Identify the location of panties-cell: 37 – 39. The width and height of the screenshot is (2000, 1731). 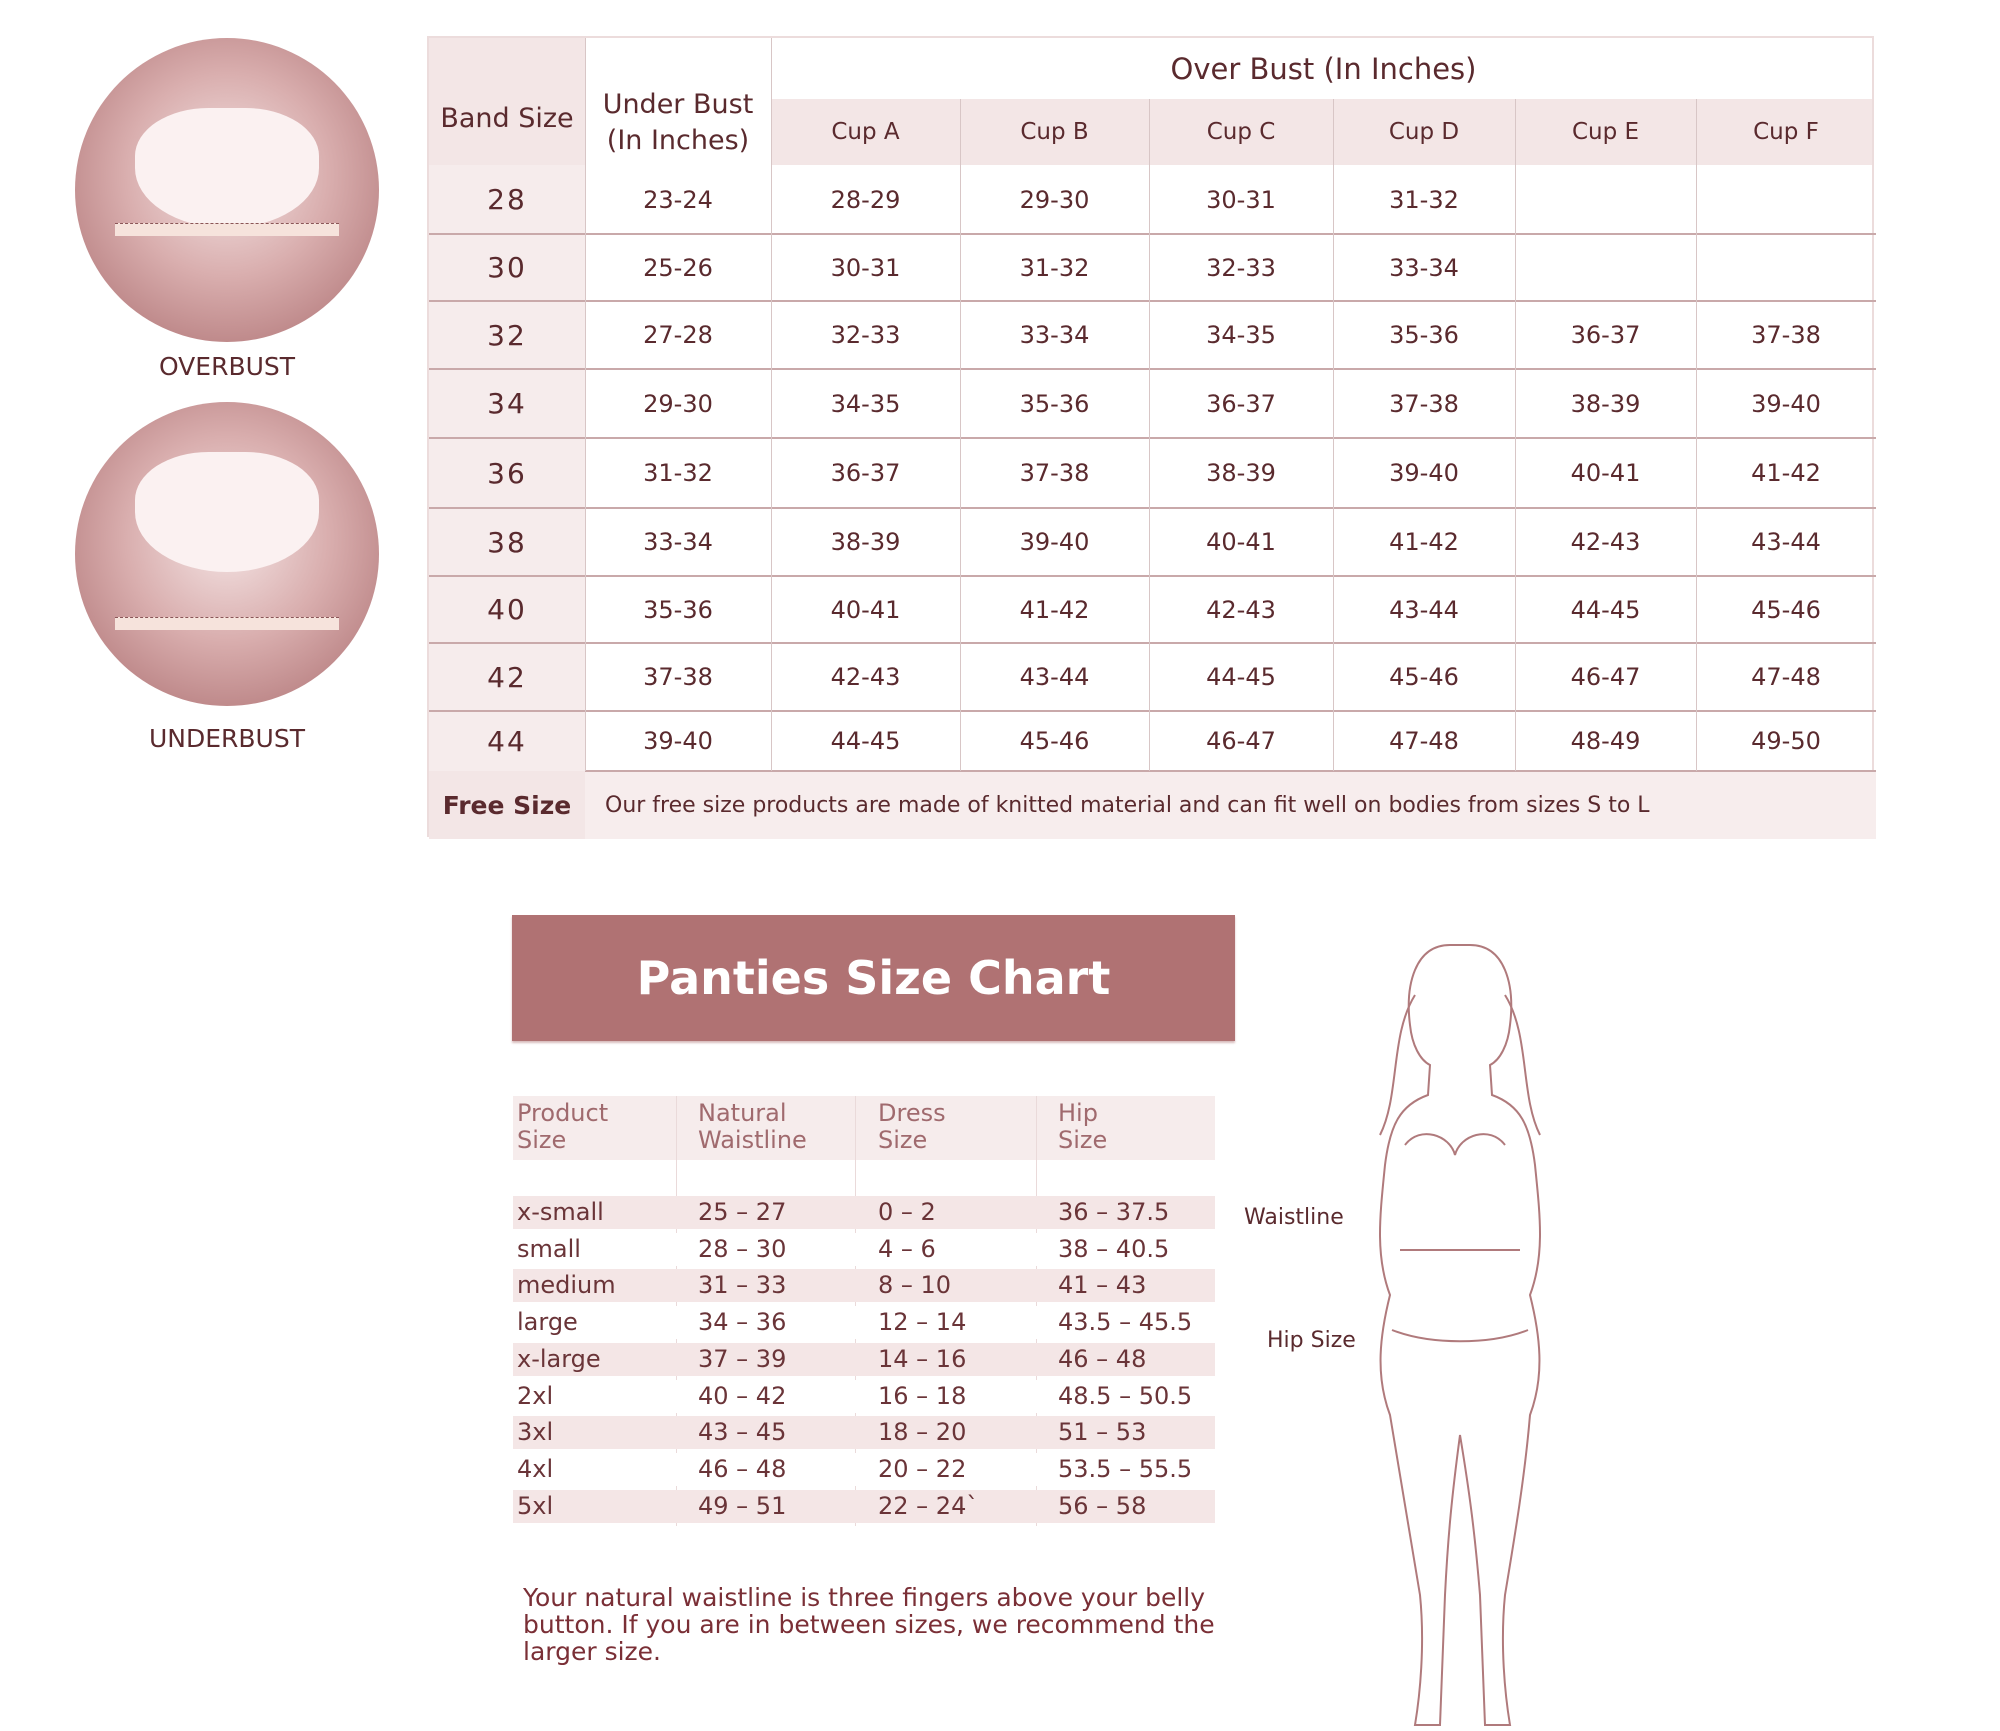
(742, 1358).